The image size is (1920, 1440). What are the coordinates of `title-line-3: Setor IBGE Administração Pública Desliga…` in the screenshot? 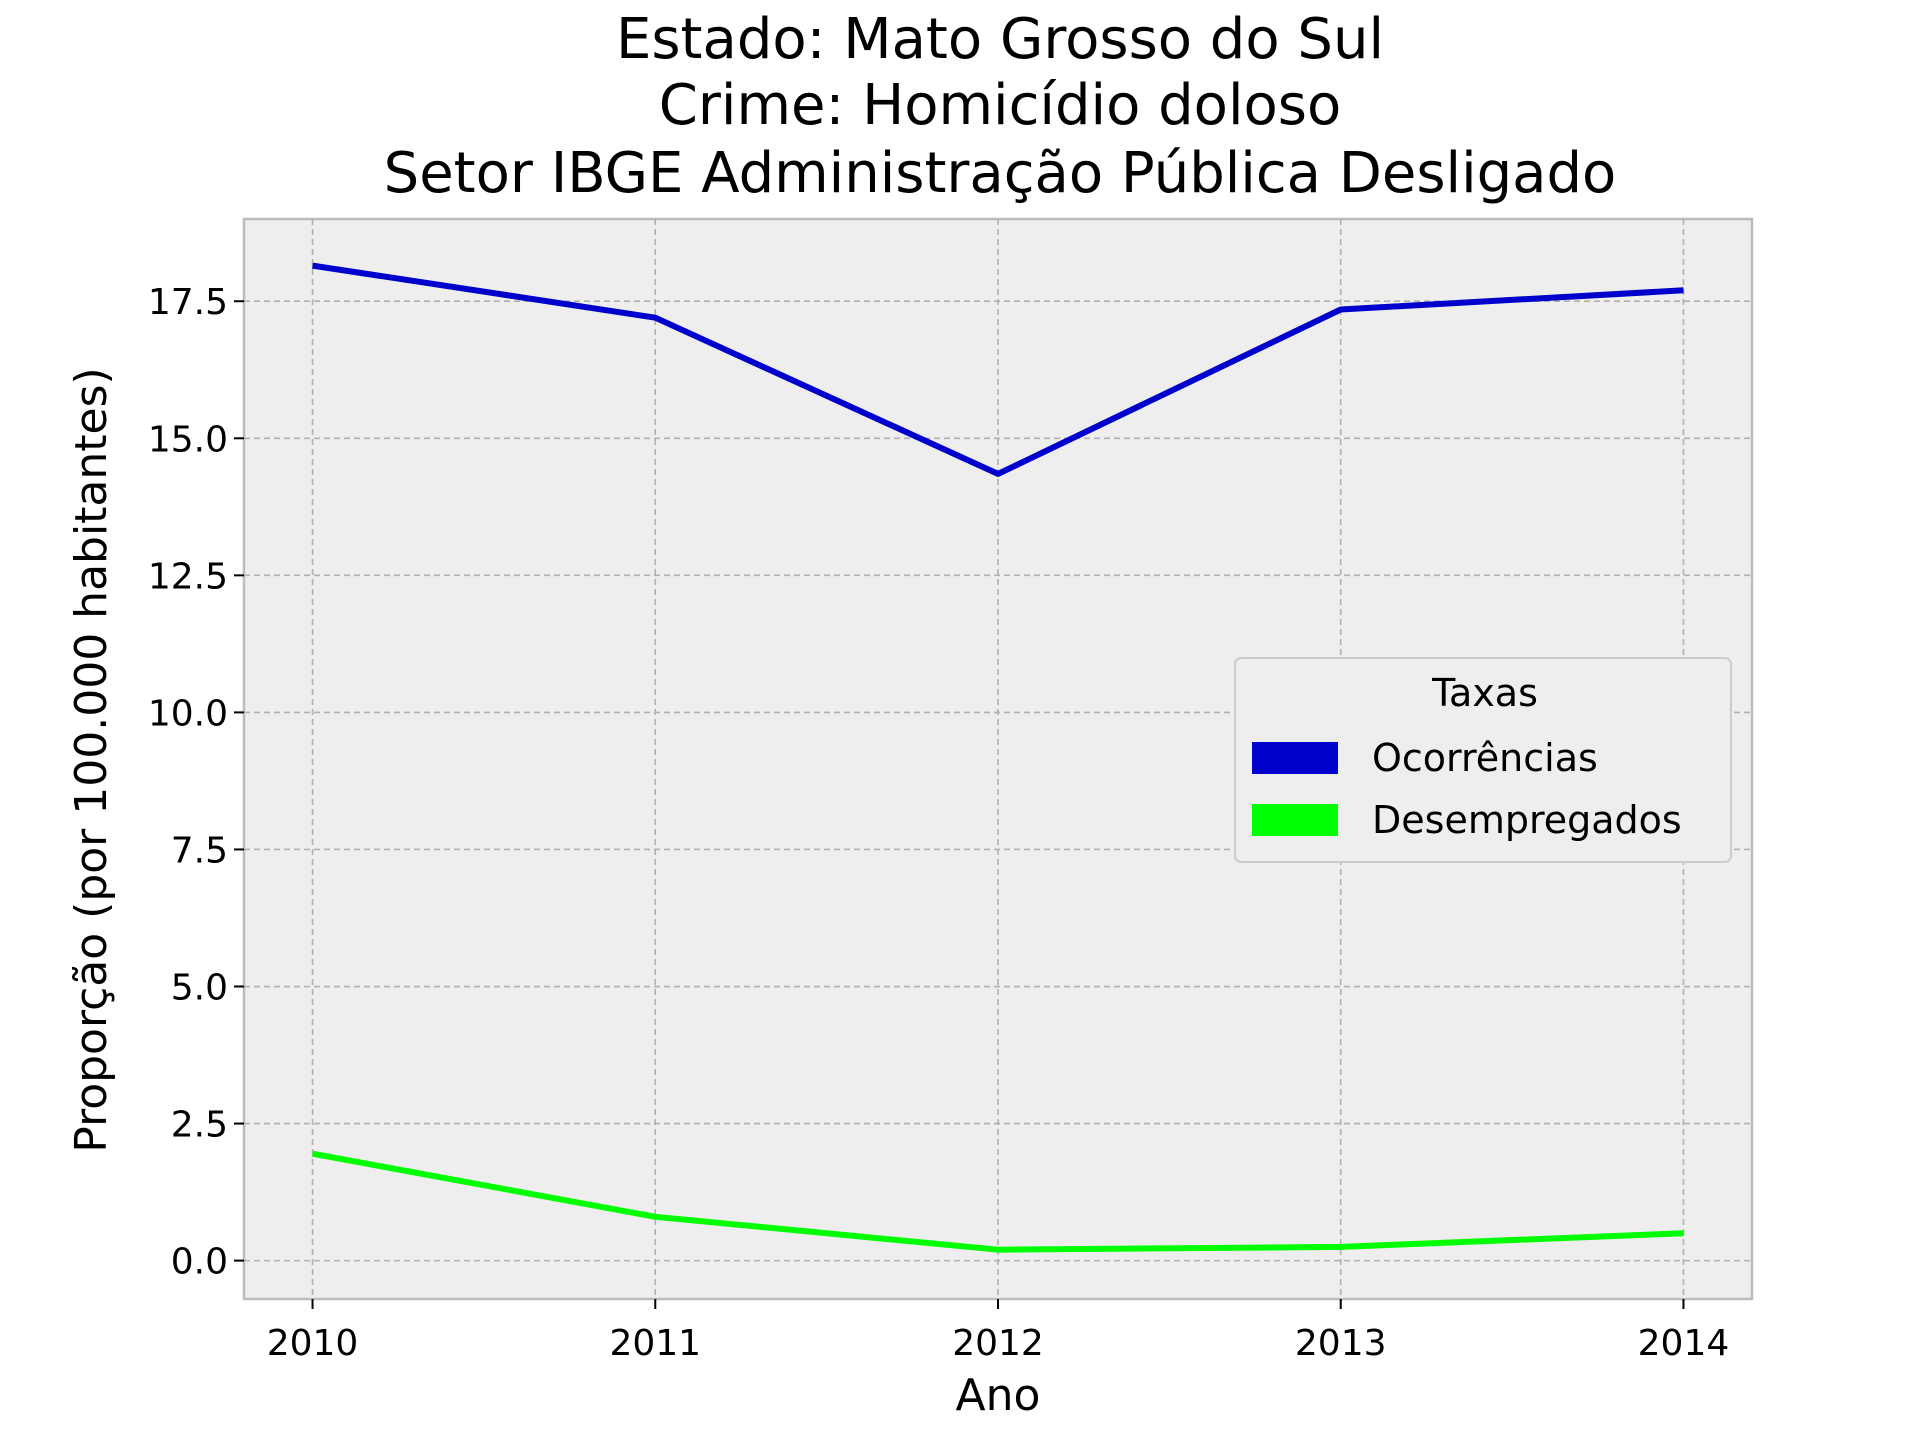 It's located at (1000, 173).